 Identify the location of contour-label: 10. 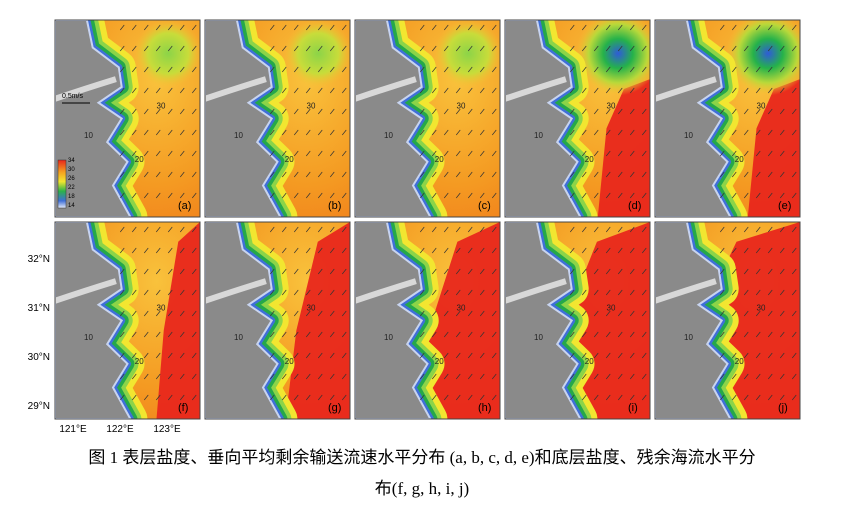
(88, 135).